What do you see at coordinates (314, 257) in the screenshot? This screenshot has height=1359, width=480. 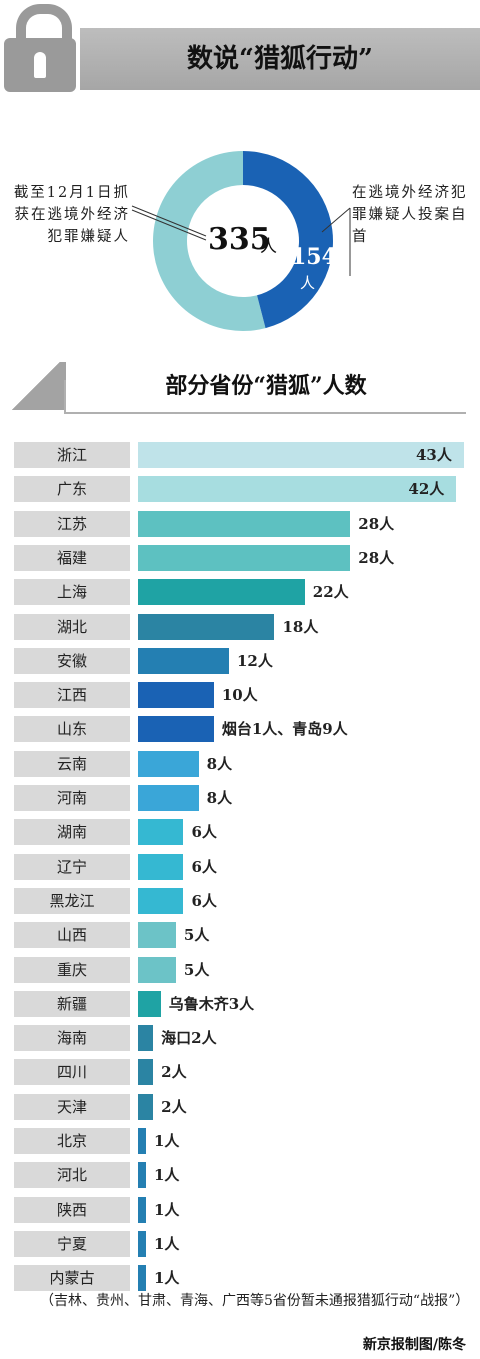 I see `donut-part-value: 154` at bounding box center [314, 257].